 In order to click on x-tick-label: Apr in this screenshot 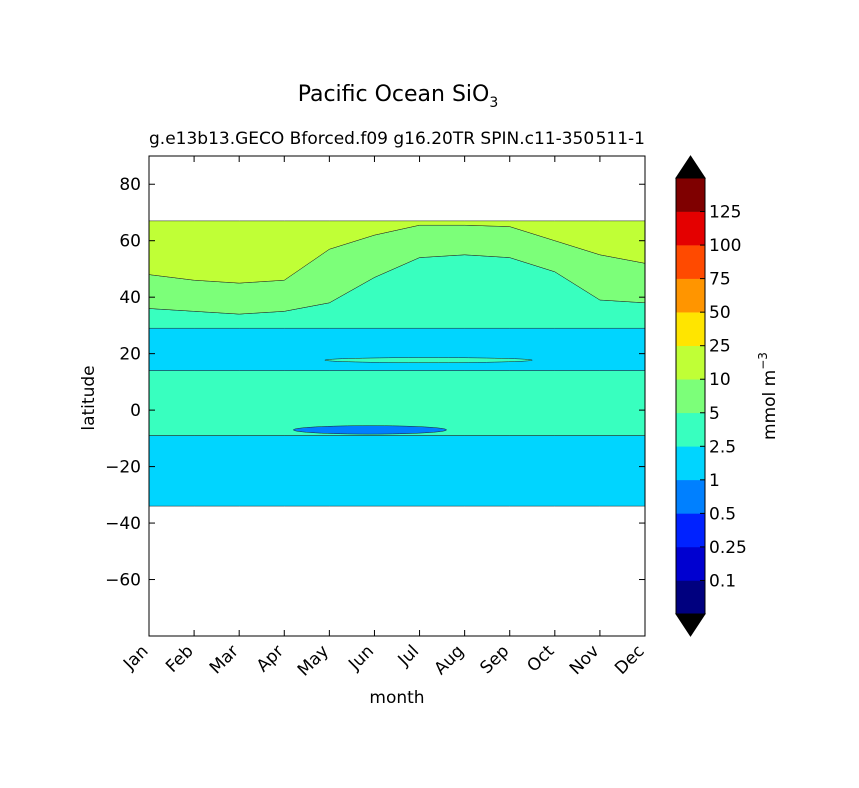, I will do `click(270, 658)`.